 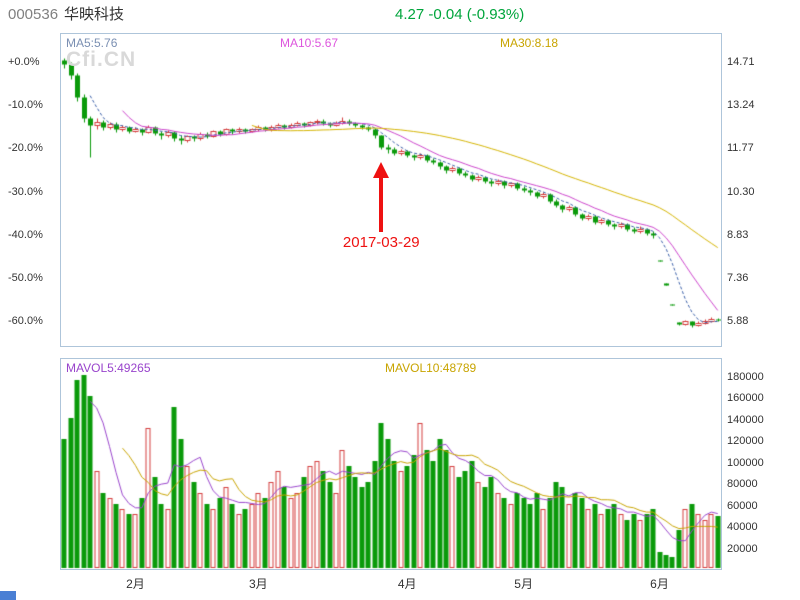 I want to click on month-label: 4月, so click(x=407, y=584).